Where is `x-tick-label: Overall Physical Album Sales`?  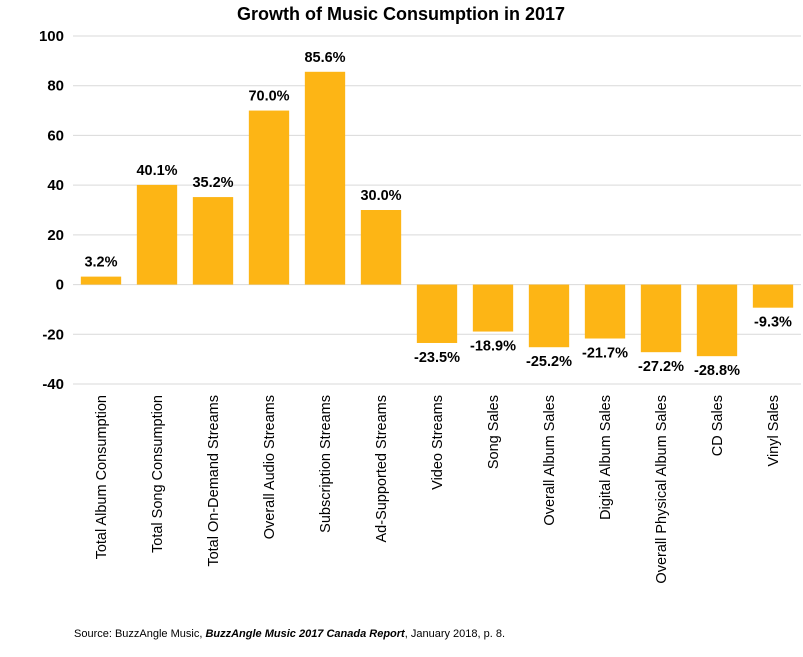
x-tick-label: Overall Physical Album Sales is located at coordinates (662, 489).